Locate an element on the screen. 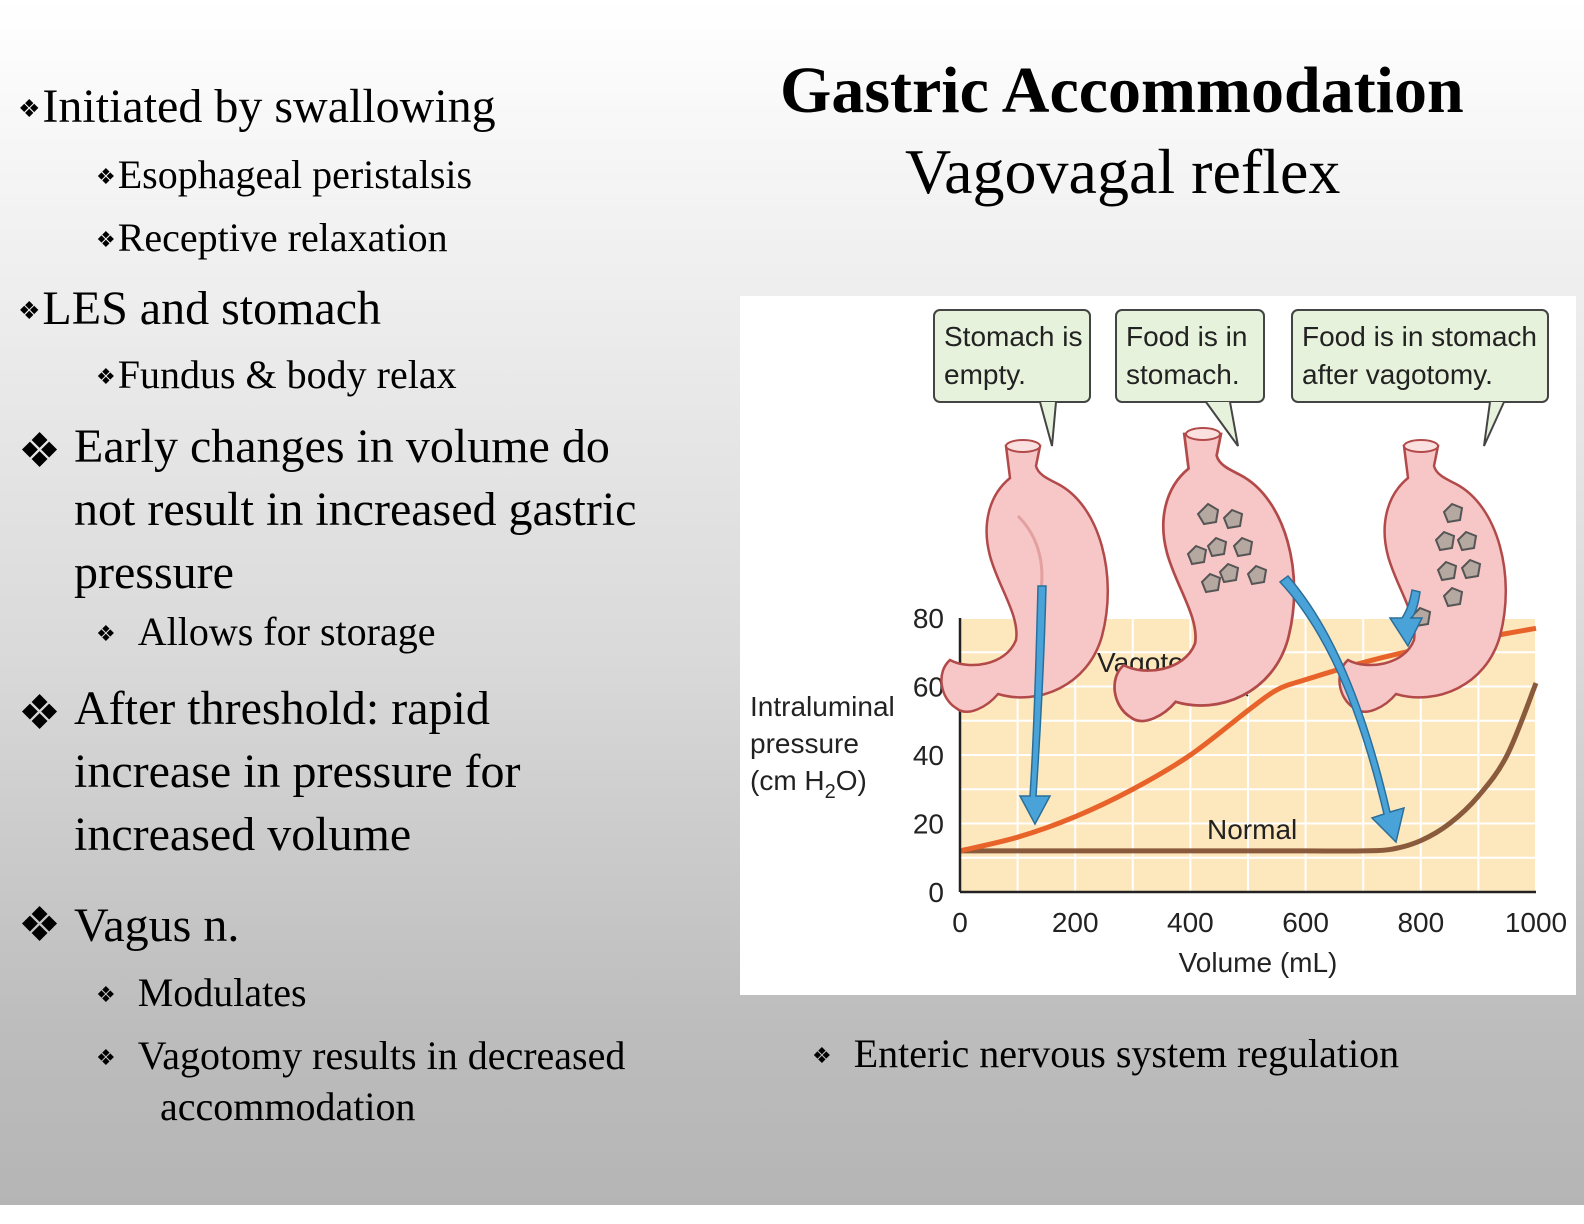  arrow-vagotomy is located at coordinates (1406, 618).